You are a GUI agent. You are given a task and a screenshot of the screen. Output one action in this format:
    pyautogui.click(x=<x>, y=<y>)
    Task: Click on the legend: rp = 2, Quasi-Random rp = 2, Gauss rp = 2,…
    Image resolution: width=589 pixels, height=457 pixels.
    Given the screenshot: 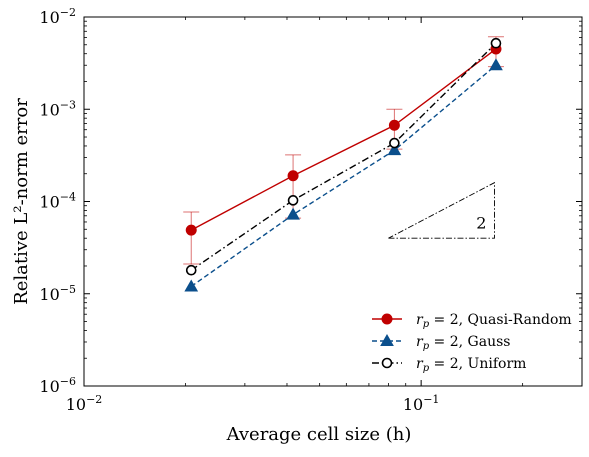 What is the action you would take?
    pyautogui.click(x=472, y=343)
    